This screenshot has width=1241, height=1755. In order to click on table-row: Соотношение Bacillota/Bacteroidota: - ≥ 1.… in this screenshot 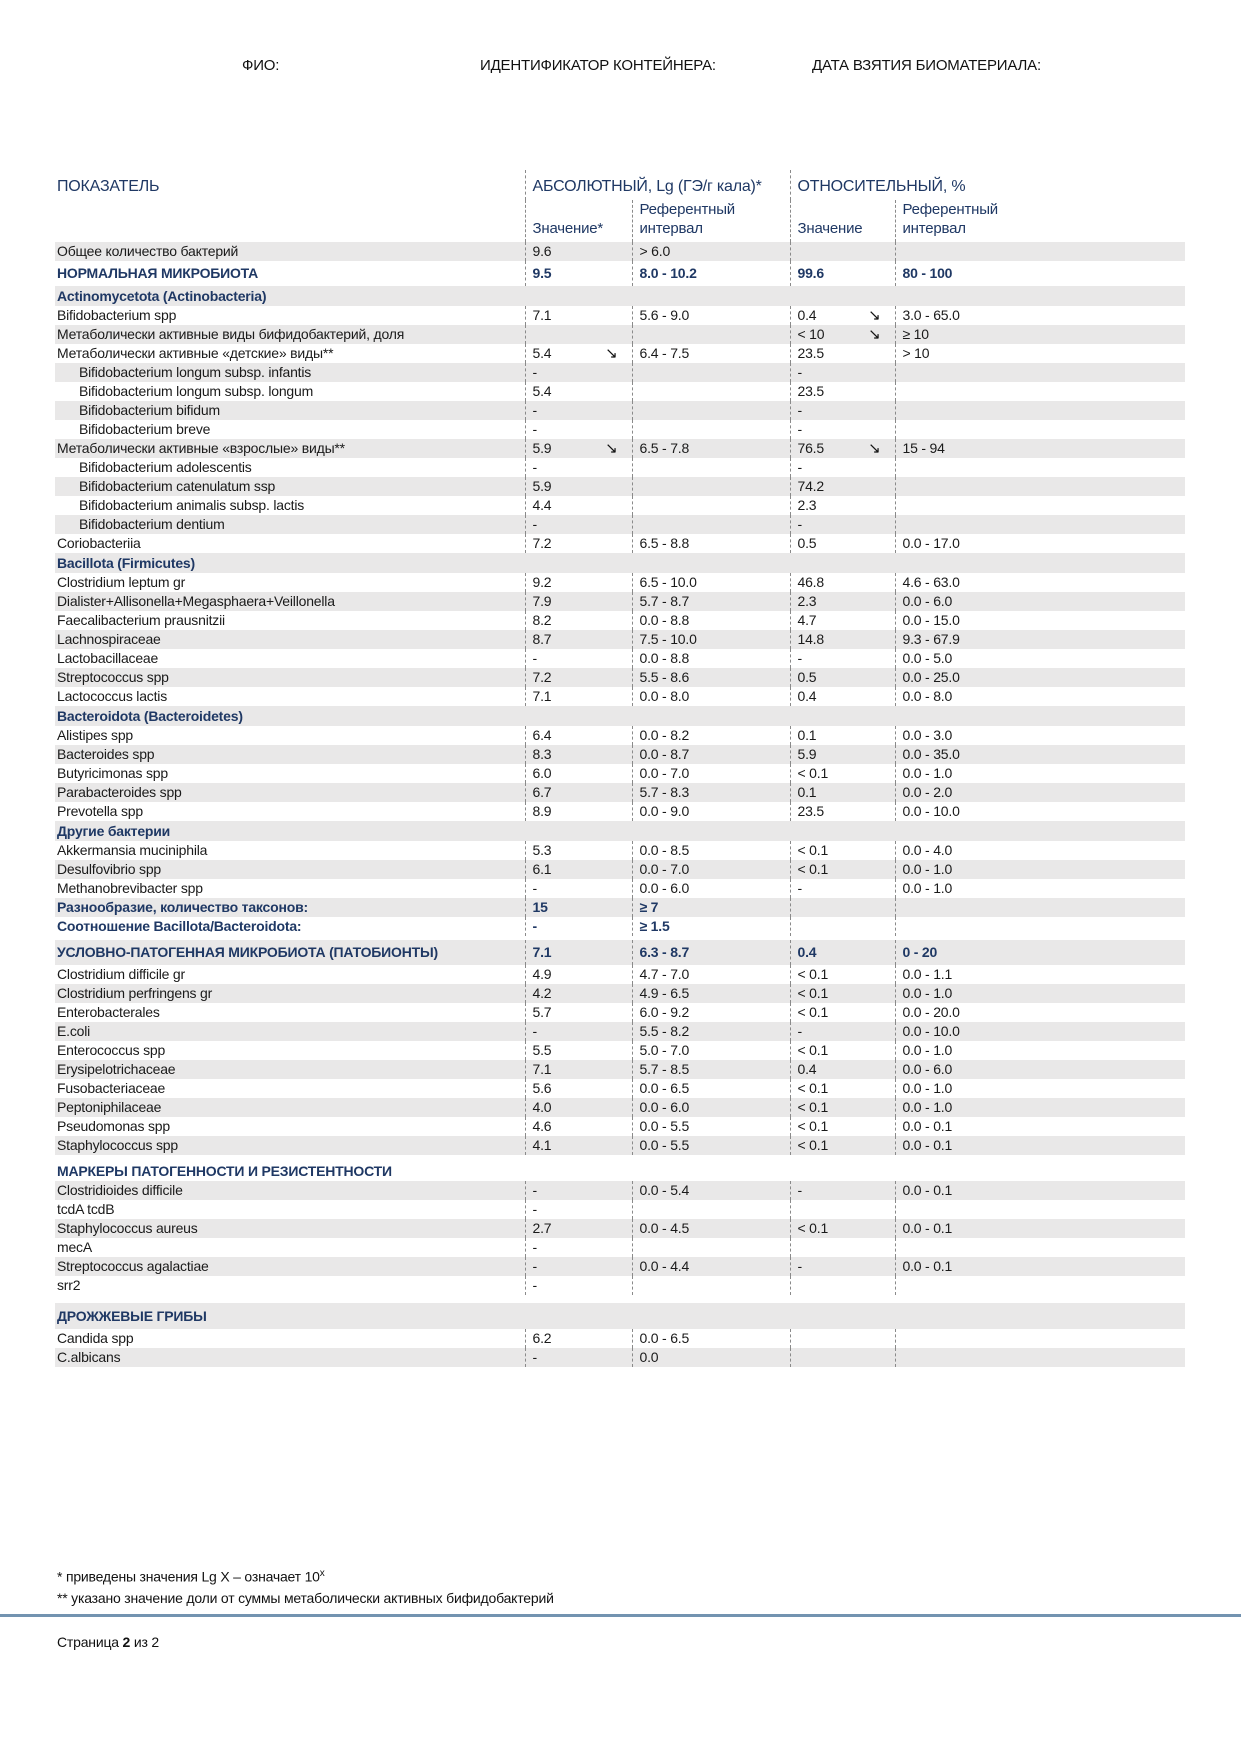, I will do `click(620, 926)`.